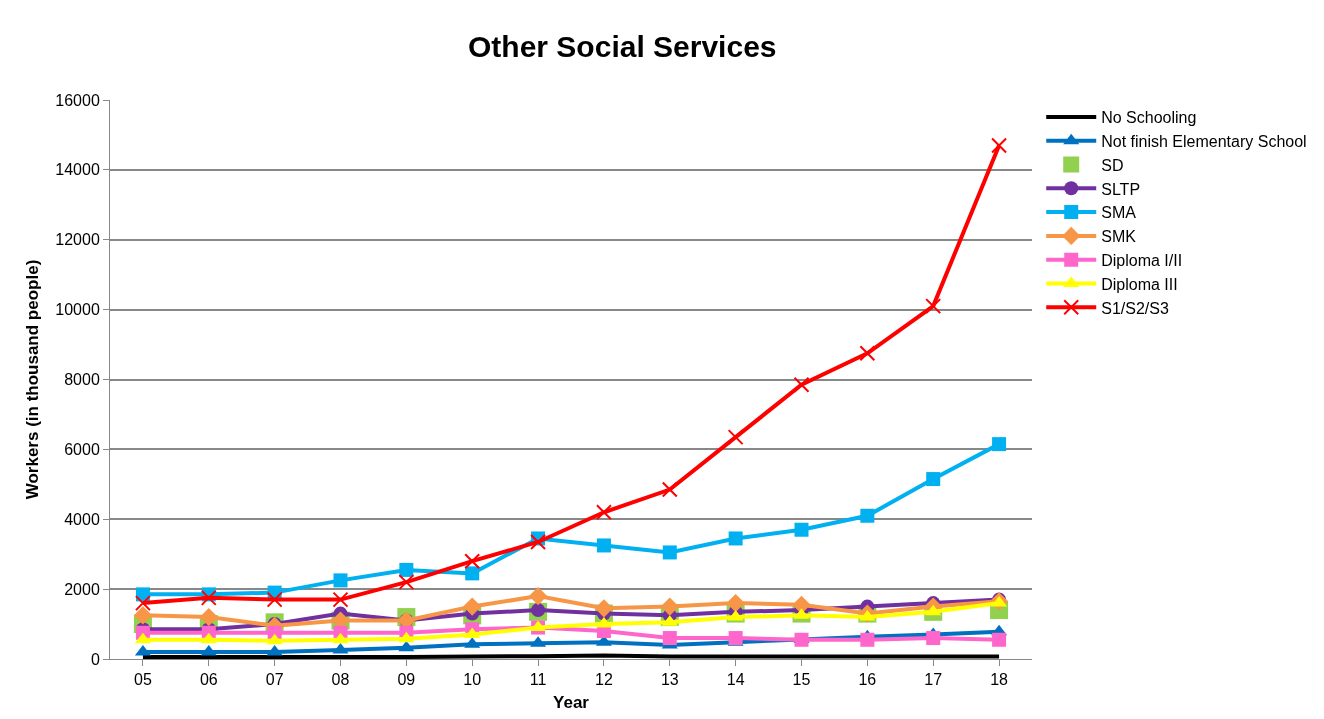 Image resolution: width=1324 pixels, height=719 pixels. Describe the element at coordinates (1135, 308) in the screenshot. I see `legend-label: S1/S2/S3` at that location.